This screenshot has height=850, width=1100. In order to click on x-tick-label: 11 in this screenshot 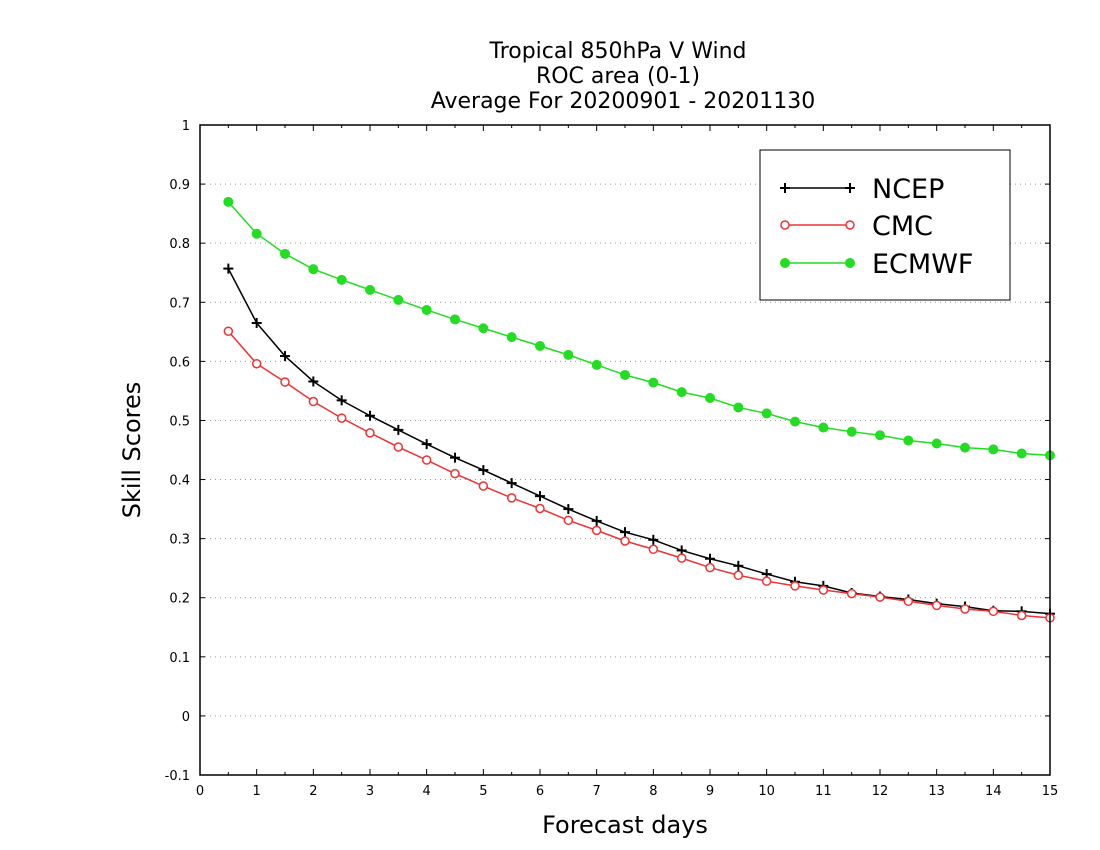, I will do `click(823, 791)`.